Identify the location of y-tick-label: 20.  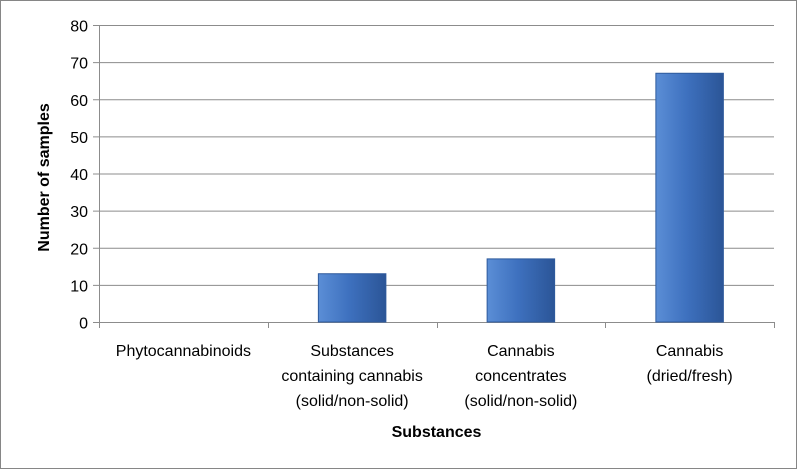
(79, 249).